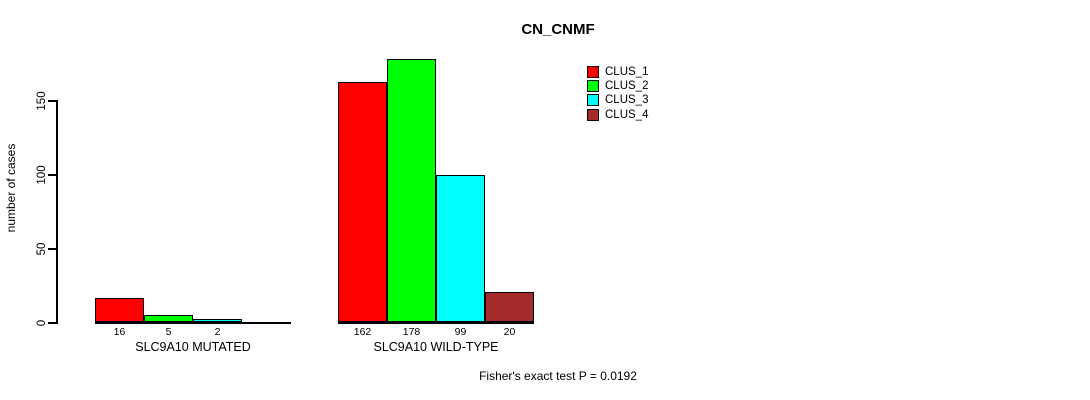 The width and height of the screenshot is (1090, 400). Describe the element at coordinates (627, 71) in the screenshot. I see `legend-label: CLUS_1` at that location.